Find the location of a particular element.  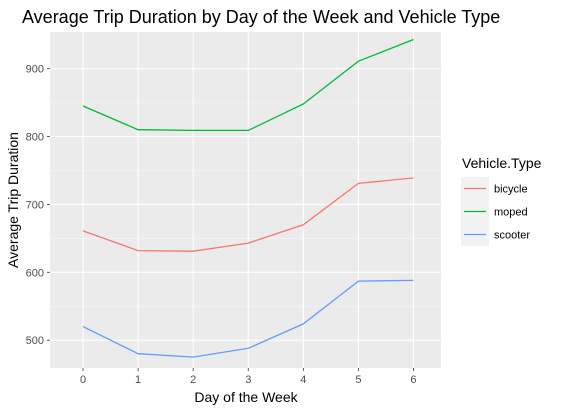

y-axis-ticks: 500 600 700 800 900 is located at coordinates (38, 206).